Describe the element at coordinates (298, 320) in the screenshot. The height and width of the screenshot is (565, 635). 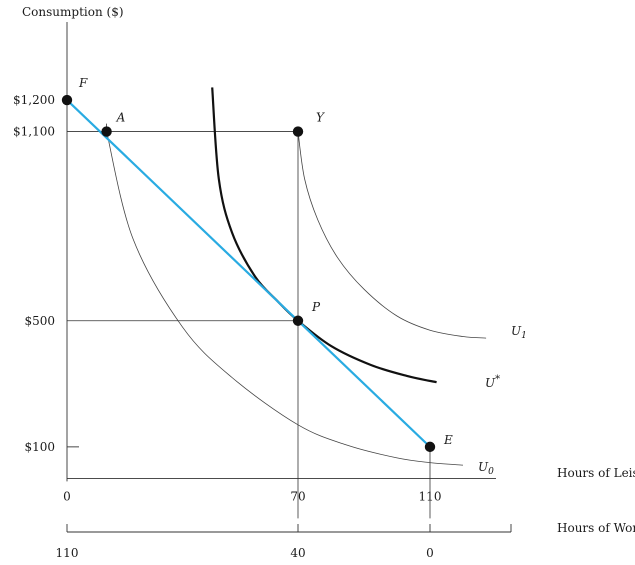
I see `point-p` at that location.